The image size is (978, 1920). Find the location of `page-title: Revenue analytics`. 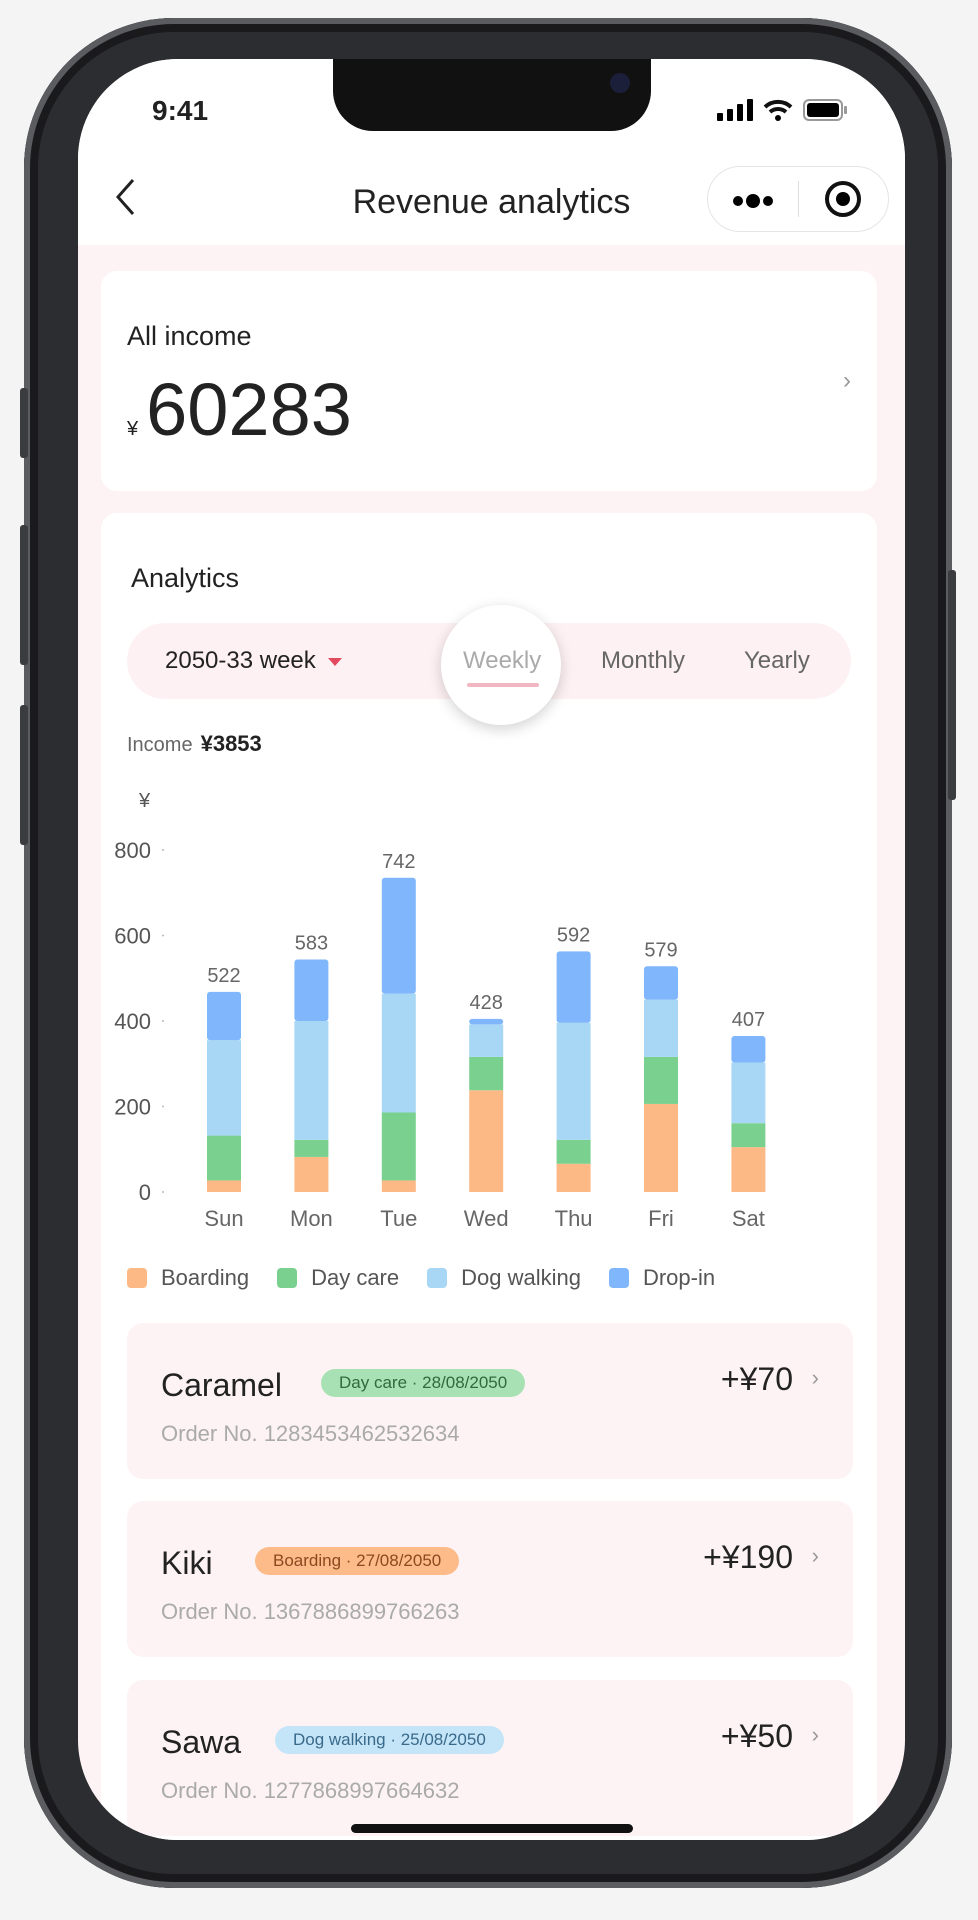

page-title: Revenue analytics is located at coordinates (491, 202).